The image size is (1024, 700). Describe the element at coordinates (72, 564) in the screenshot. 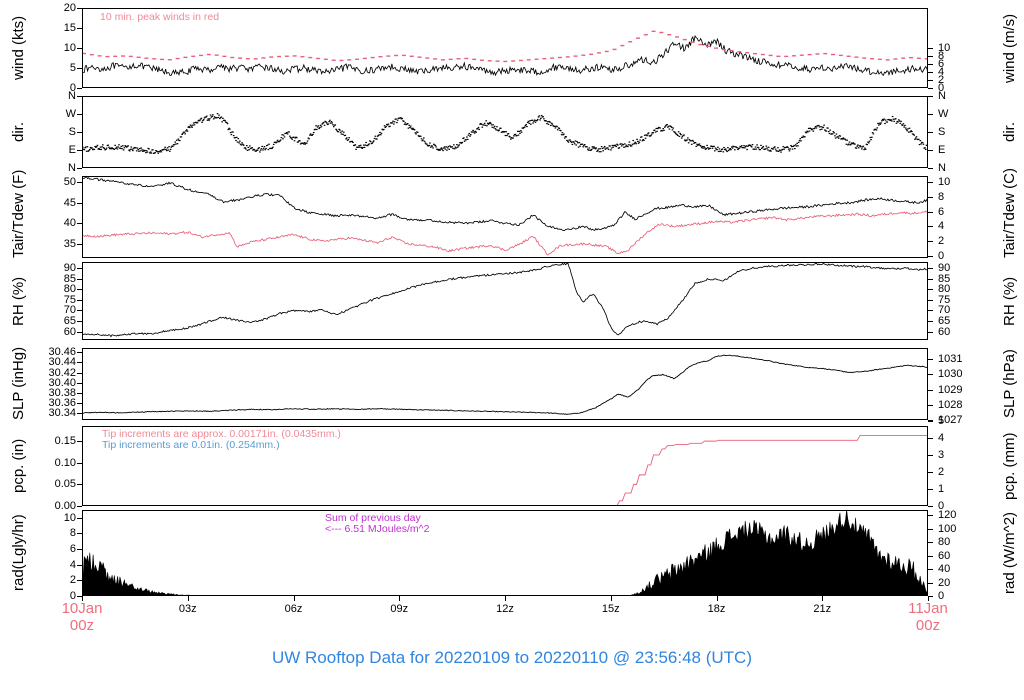

I see `y-tick-left-rad-2: 4` at that location.